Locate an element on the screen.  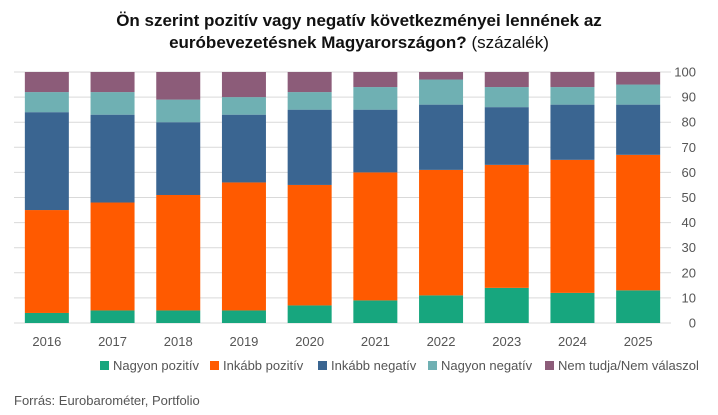
y-tick-label: 30 is located at coordinates (689, 247).